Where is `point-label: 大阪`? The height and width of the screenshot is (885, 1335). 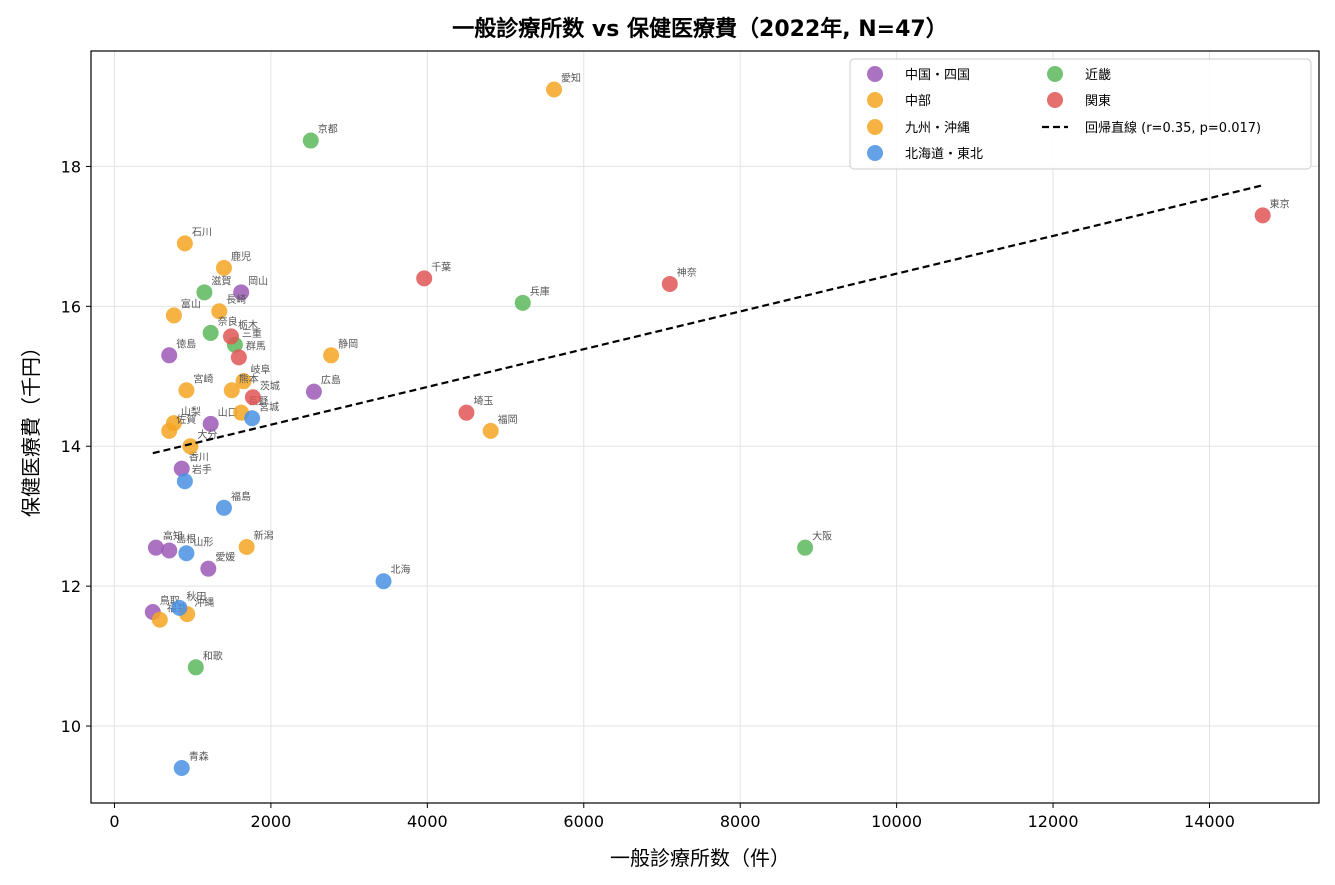
point-label: 大阪 is located at coordinates (822, 536).